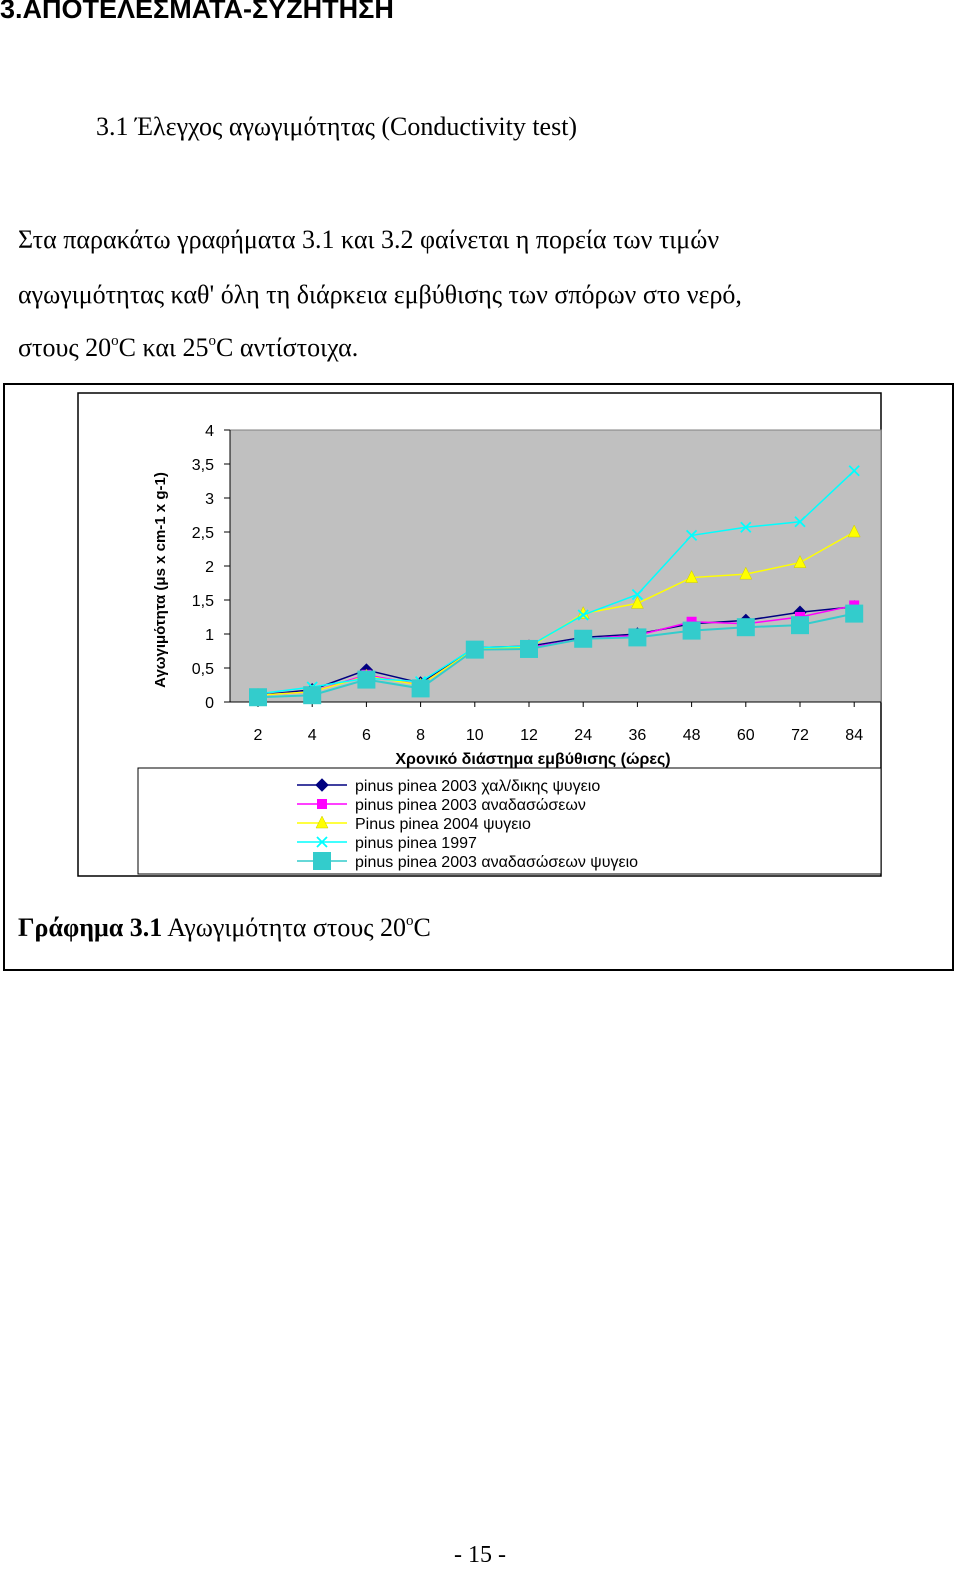 This screenshot has height=1569, width=960. I want to click on legend-entry: pinus pinea 2003 αναδασώσεων, so click(441, 805).